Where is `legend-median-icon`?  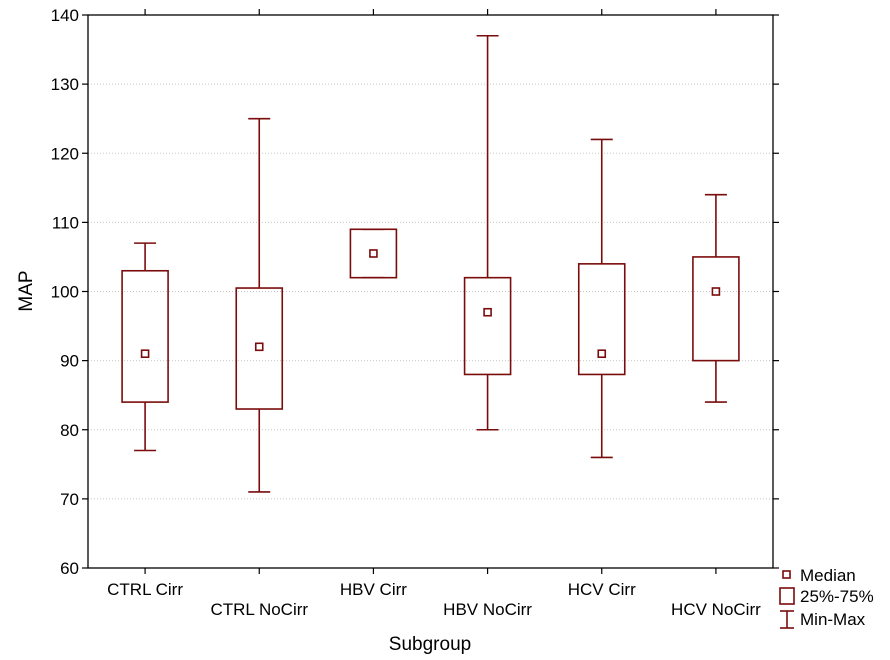 legend-median-icon is located at coordinates (786, 574).